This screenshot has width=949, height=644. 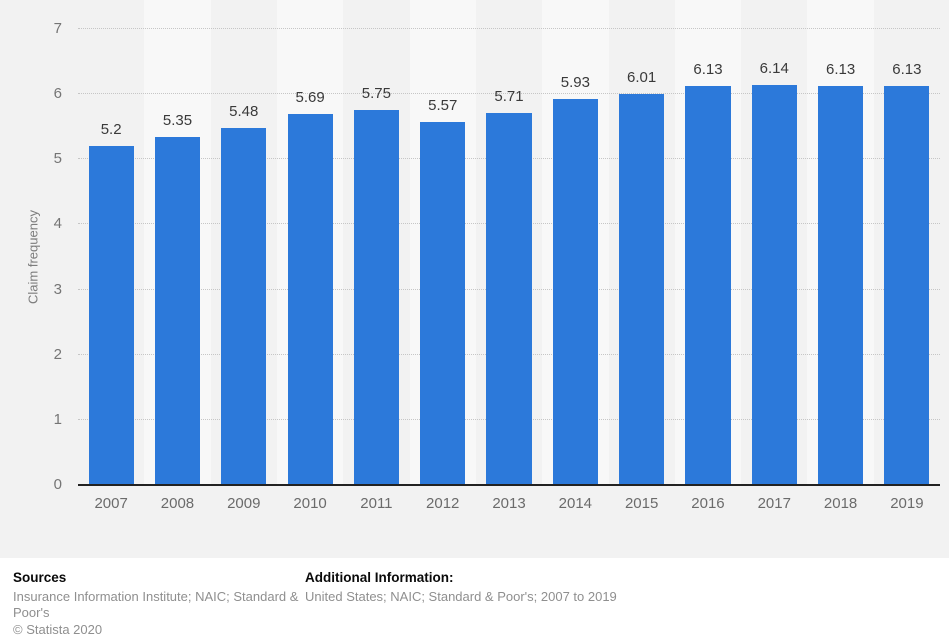 What do you see at coordinates (907, 503) in the screenshot?
I see `x-tick-label: 2019` at bounding box center [907, 503].